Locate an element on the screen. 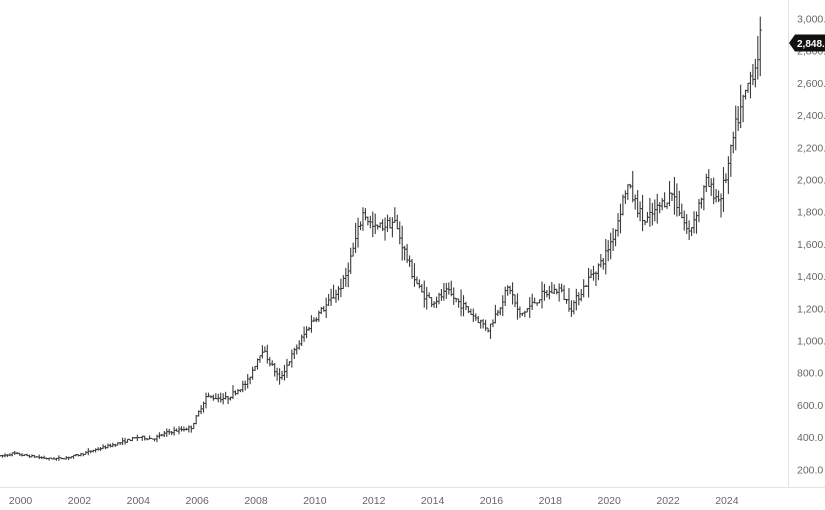 The width and height of the screenshot is (825, 510). y-tick-label: 1,200. is located at coordinates (811, 309).